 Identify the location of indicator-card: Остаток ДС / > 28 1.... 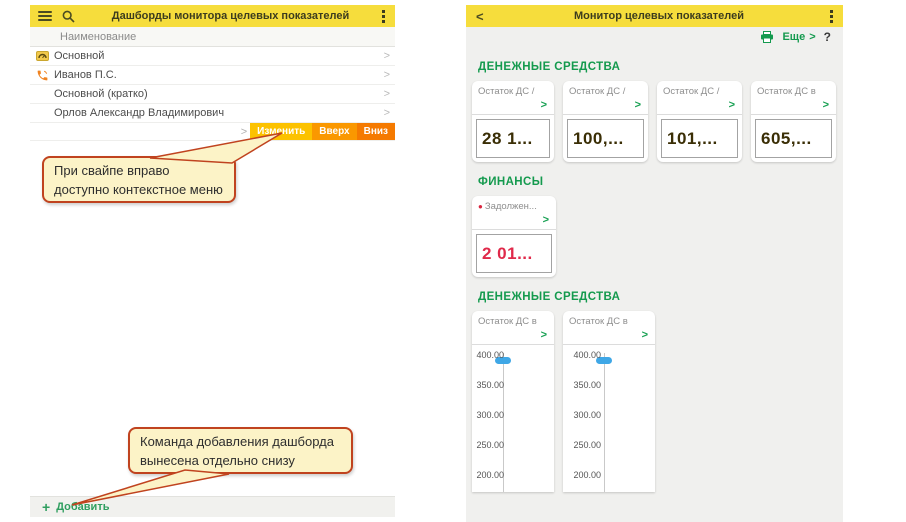
(513, 121).